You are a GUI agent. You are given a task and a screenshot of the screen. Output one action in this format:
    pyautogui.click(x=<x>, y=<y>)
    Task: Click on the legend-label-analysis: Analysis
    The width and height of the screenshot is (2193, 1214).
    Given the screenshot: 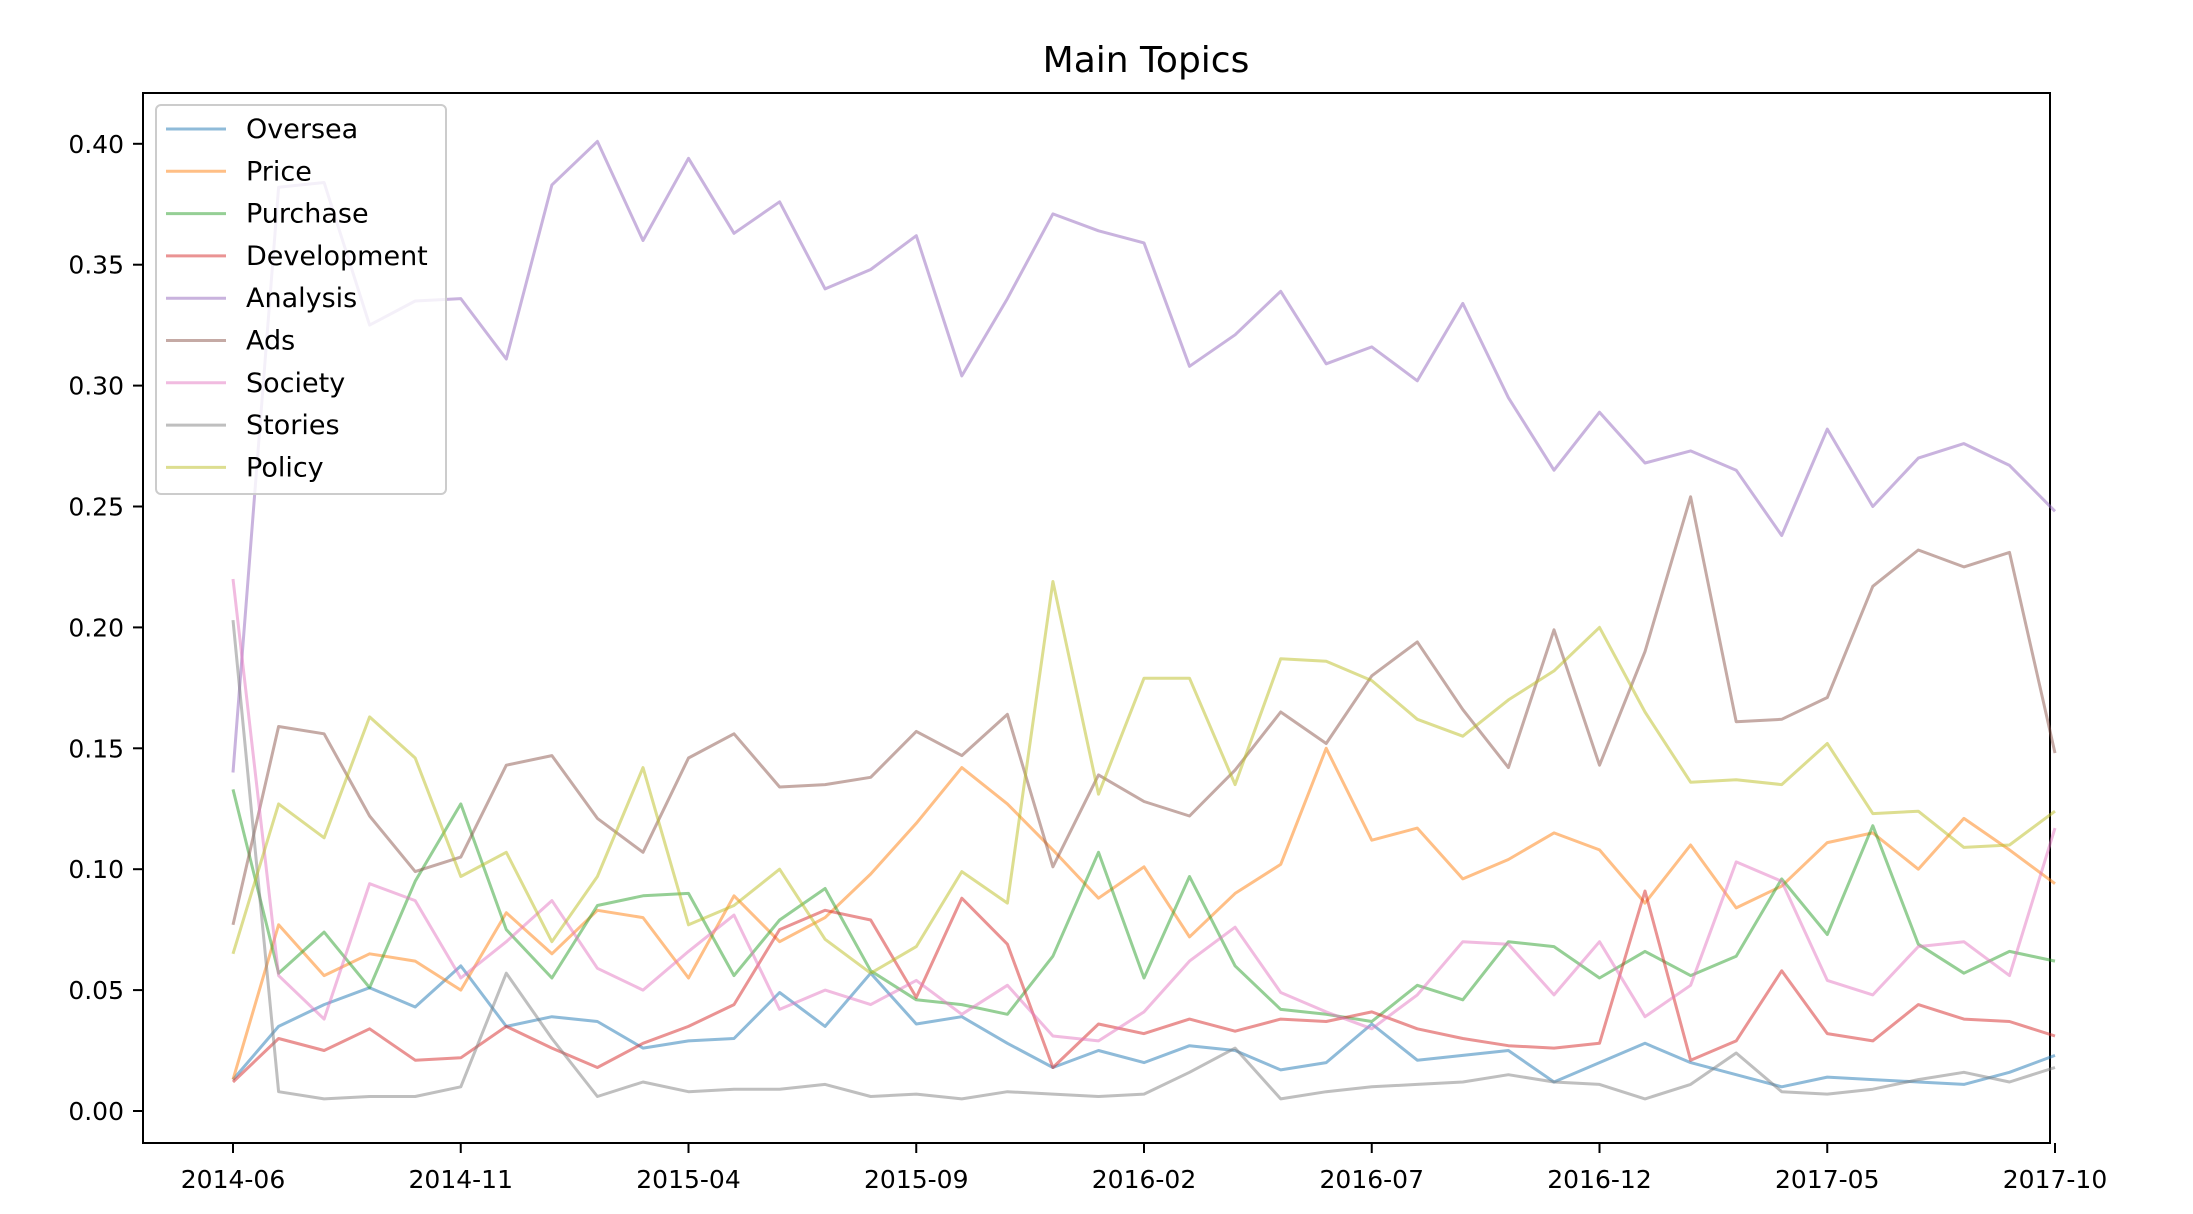 What is the action you would take?
    pyautogui.click(x=301, y=298)
    